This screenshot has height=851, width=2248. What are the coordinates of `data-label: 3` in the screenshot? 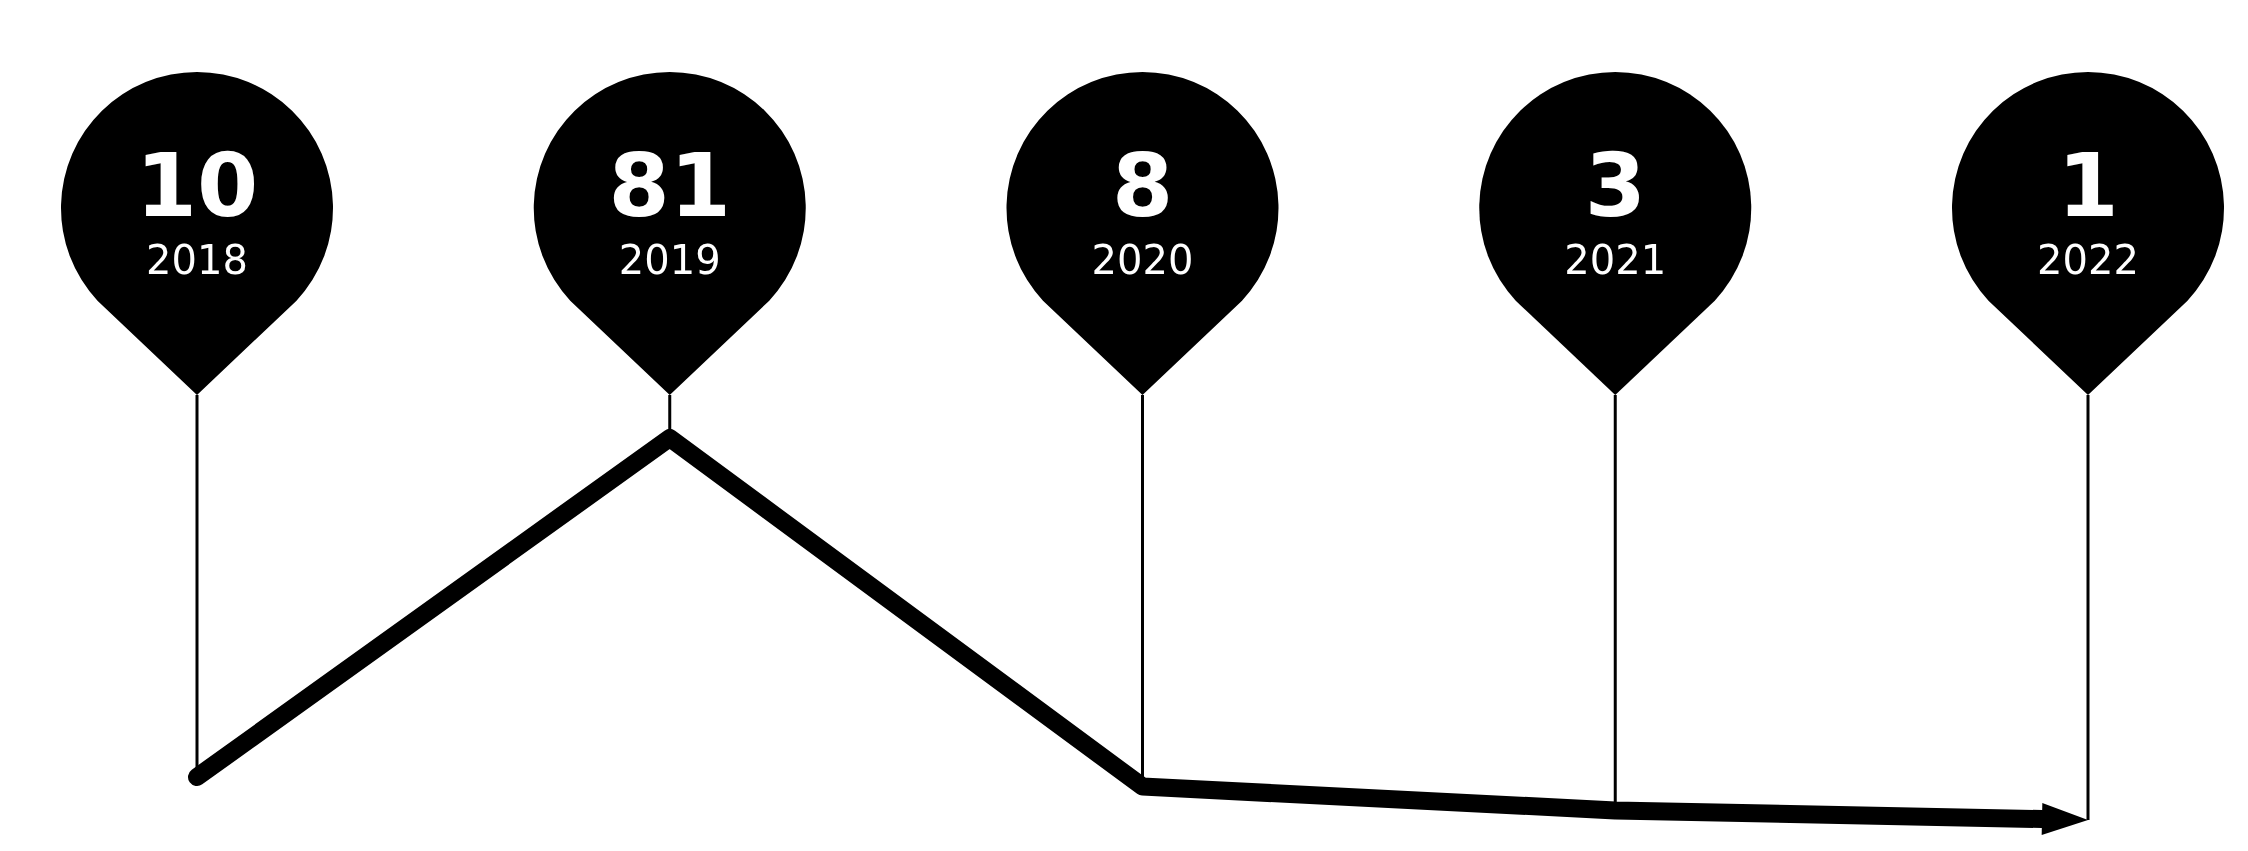 It's located at (1615, 185).